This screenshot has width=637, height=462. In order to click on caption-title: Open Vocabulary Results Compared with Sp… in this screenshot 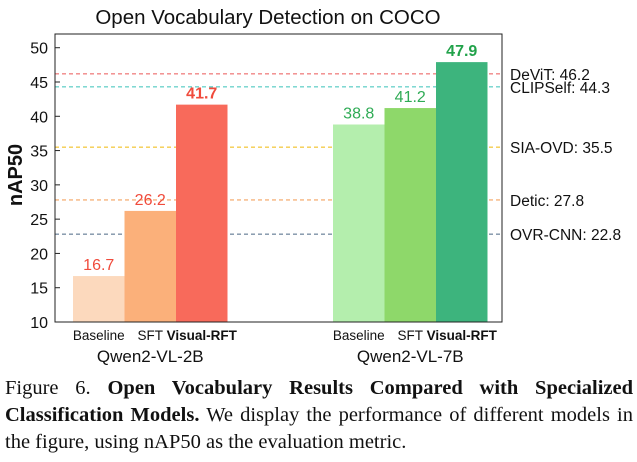, I will do `click(319, 401)`.